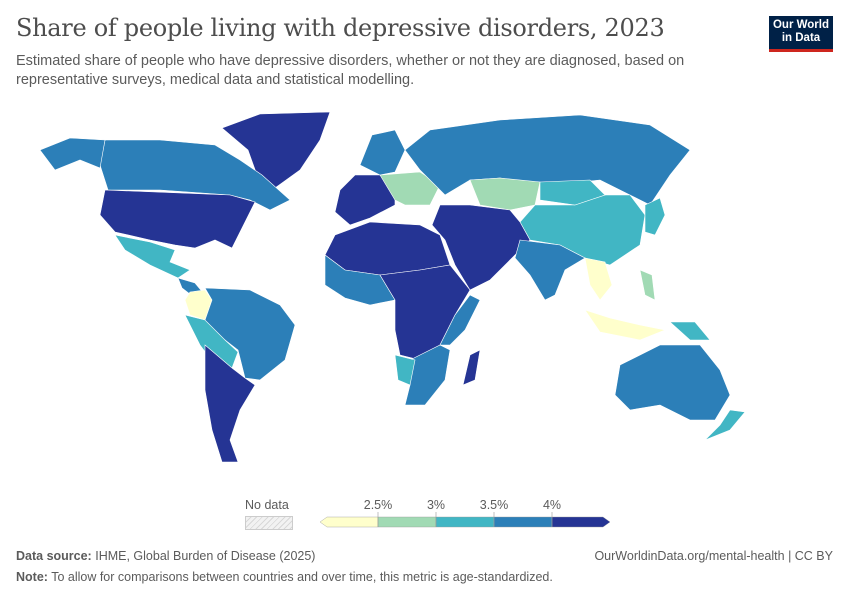  What do you see at coordinates (690, 331) in the screenshot?
I see `region-papua` at bounding box center [690, 331].